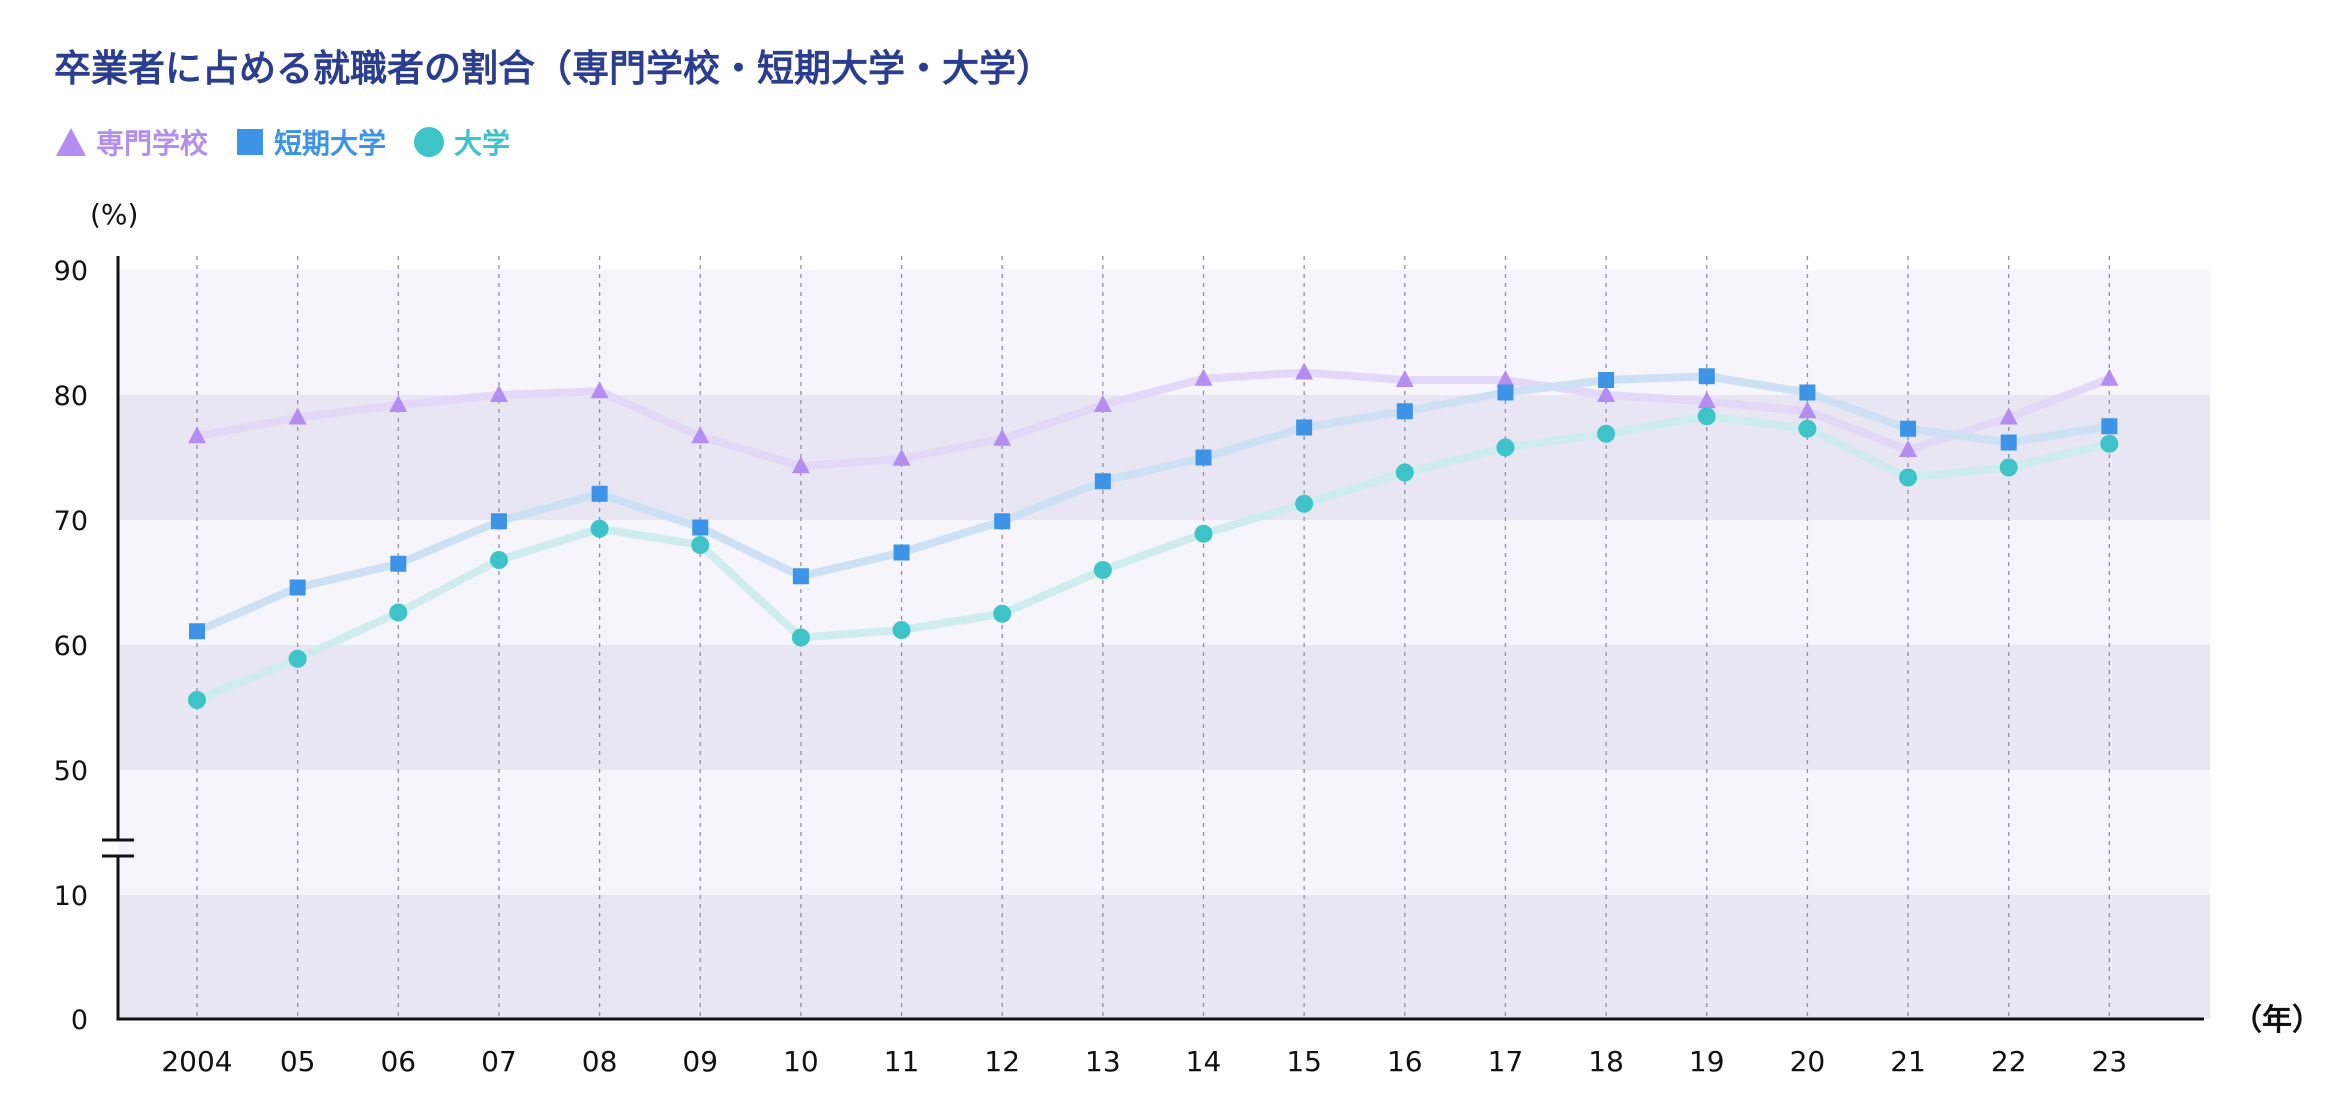 This screenshot has height=1109, width=2344. Describe the element at coordinates (2009, 1061) in the screenshot. I see `x-tick-label: 22` at that location.